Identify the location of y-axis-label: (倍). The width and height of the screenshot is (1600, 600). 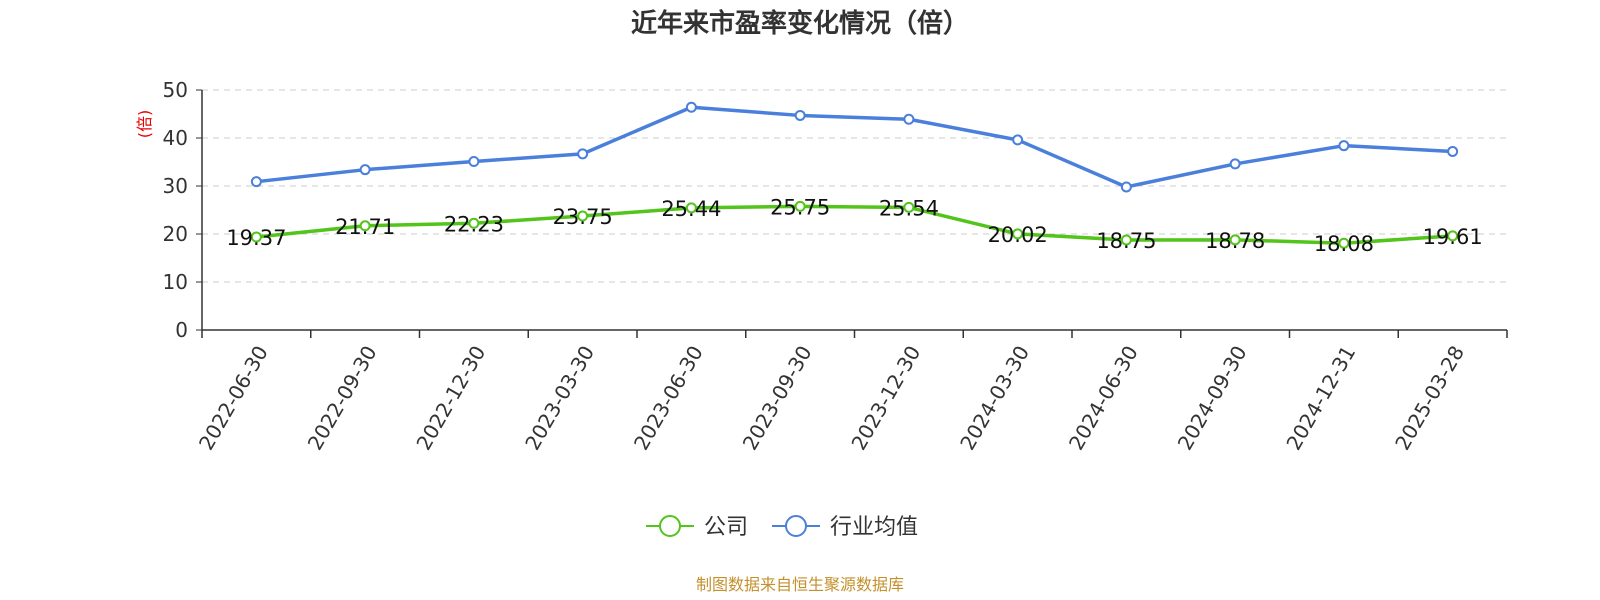
(144, 124).